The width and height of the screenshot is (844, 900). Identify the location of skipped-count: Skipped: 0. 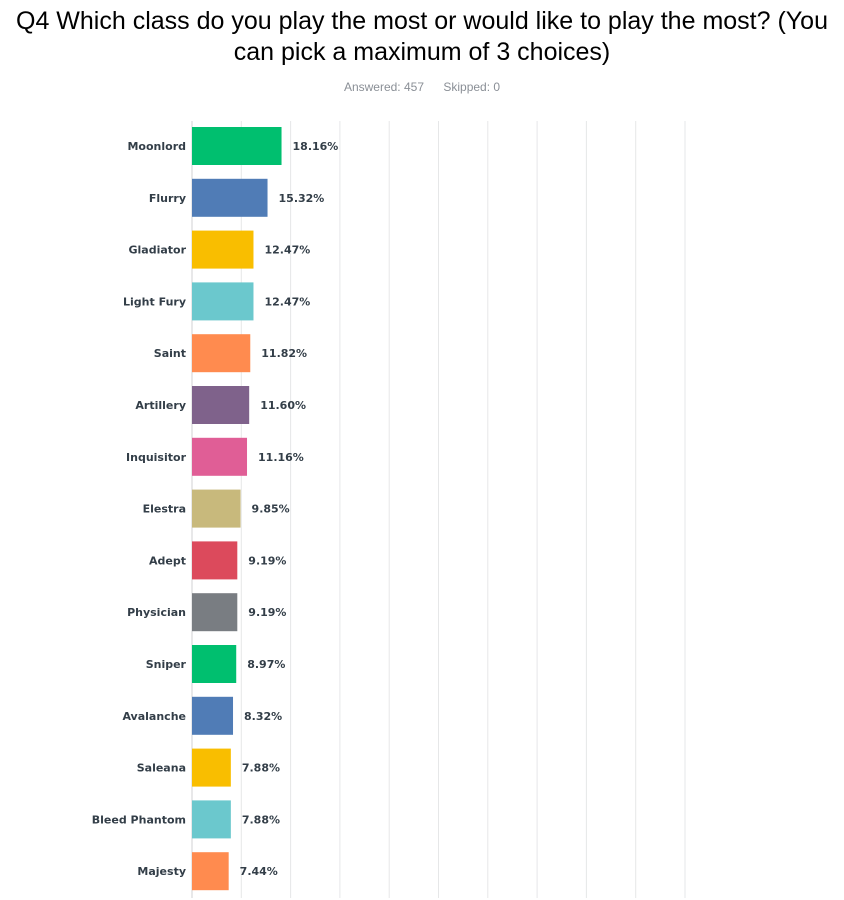
(472, 87).